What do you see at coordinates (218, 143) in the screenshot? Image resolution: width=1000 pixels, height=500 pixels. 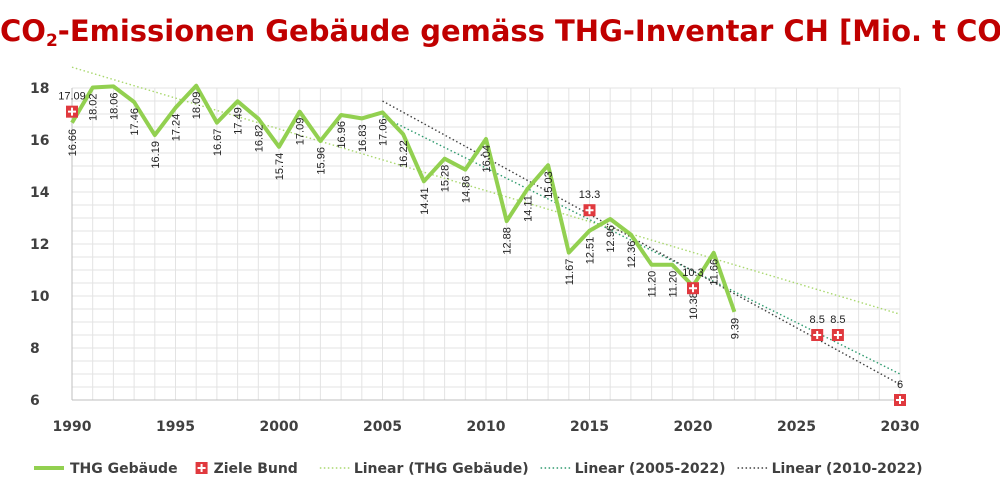 I see `data-label: 16.67` at bounding box center [218, 143].